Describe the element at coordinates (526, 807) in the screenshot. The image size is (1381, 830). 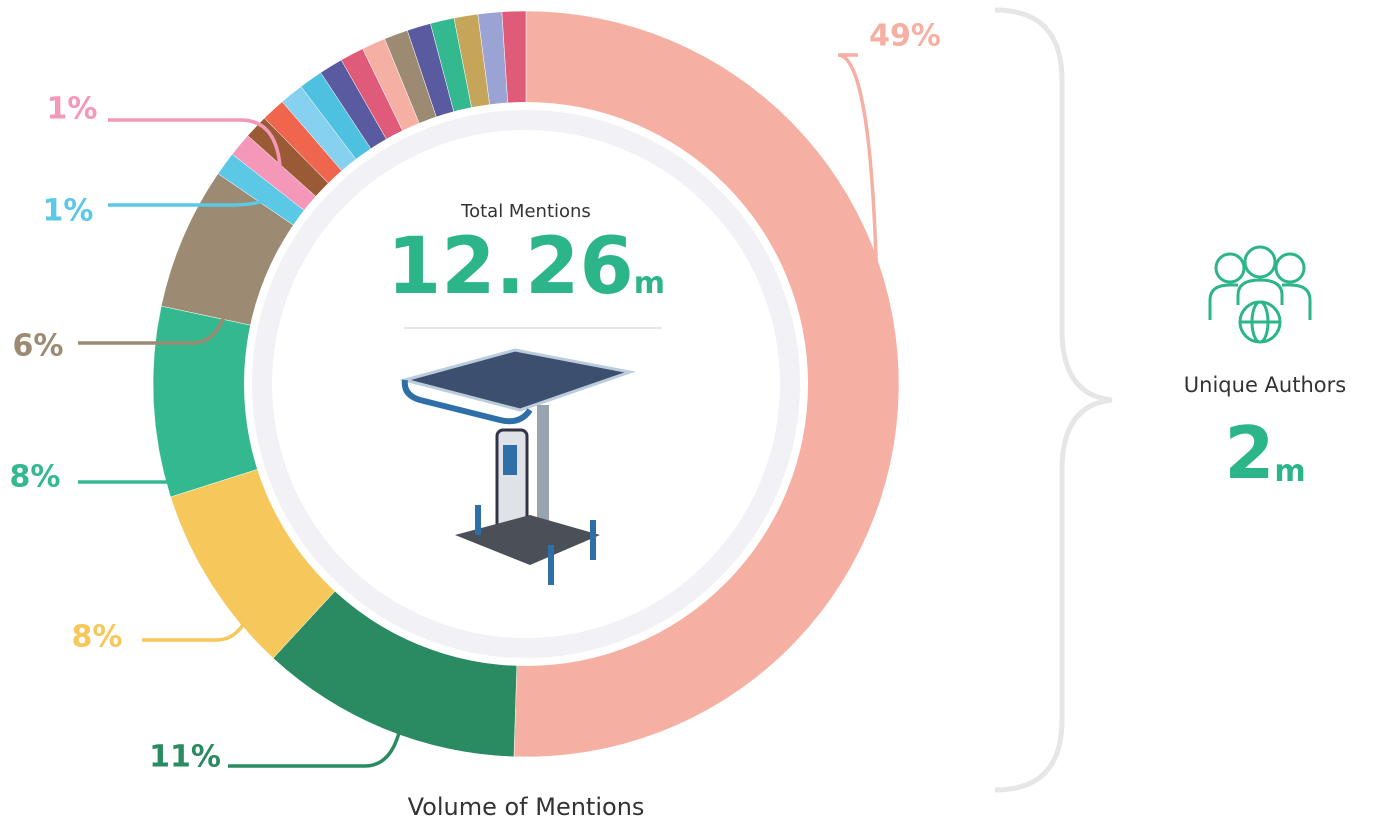
I see `caption: Volume of Mentions` at that location.